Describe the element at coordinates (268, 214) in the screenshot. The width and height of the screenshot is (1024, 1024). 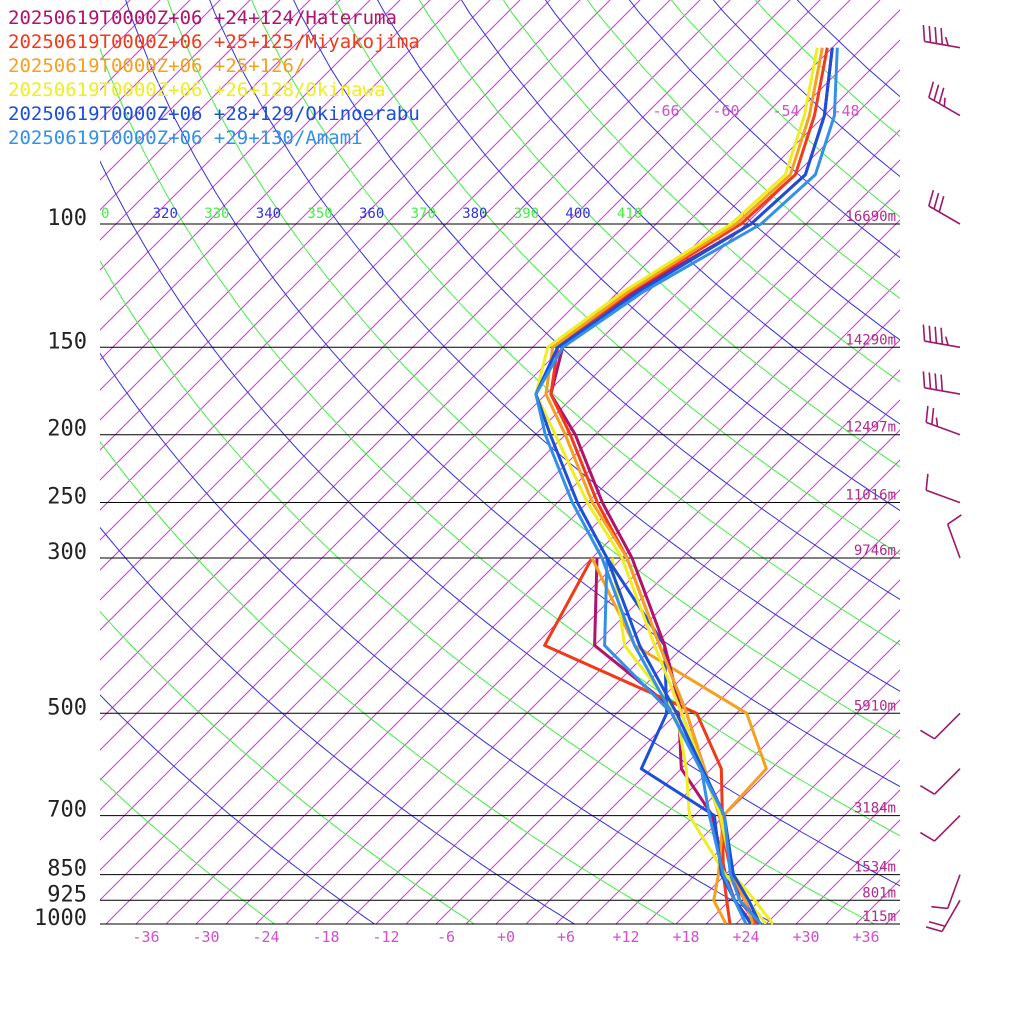
I see `theta-label: 340` at that location.